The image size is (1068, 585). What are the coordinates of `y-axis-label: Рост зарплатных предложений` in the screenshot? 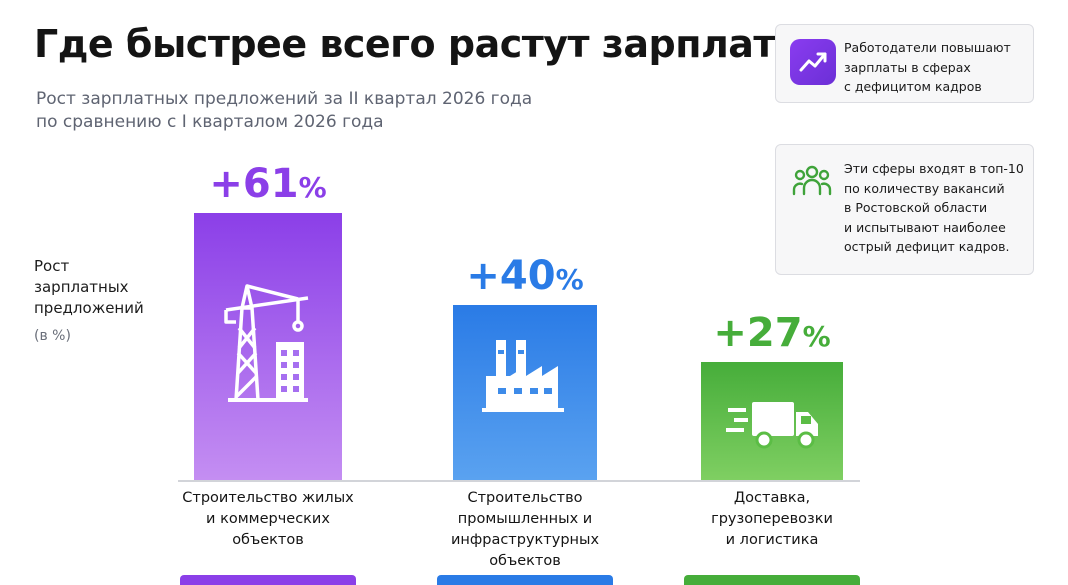 It's located at (99, 287).